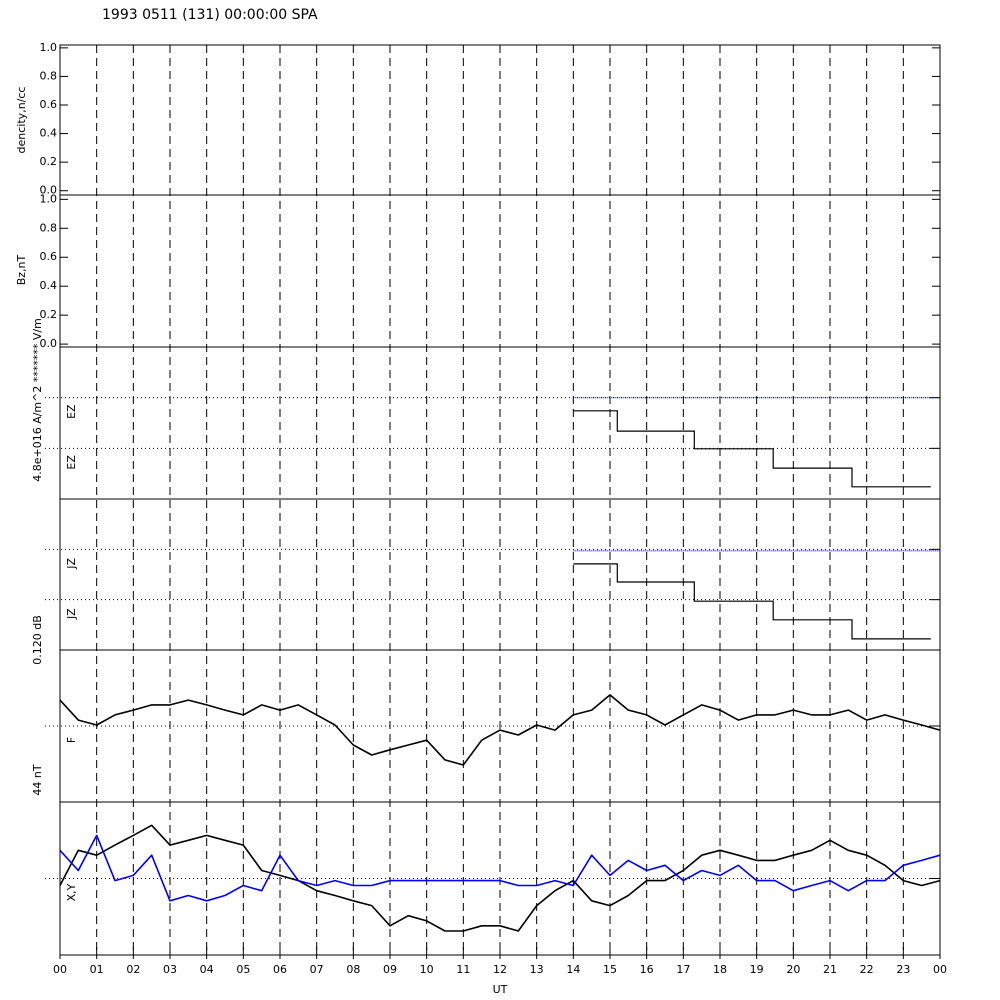 The image size is (1000, 1000). What do you see at coordinates (683, 969) in the screenshot?
I see `x-tick-label: 17` at bounding box center [683, 969].